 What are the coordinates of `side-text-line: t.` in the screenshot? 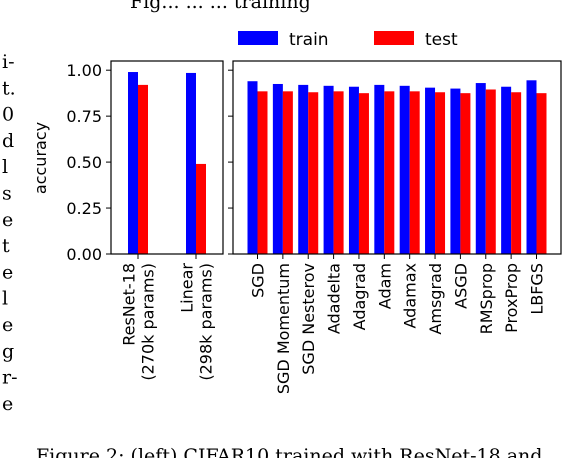 It's located at (9, 88).